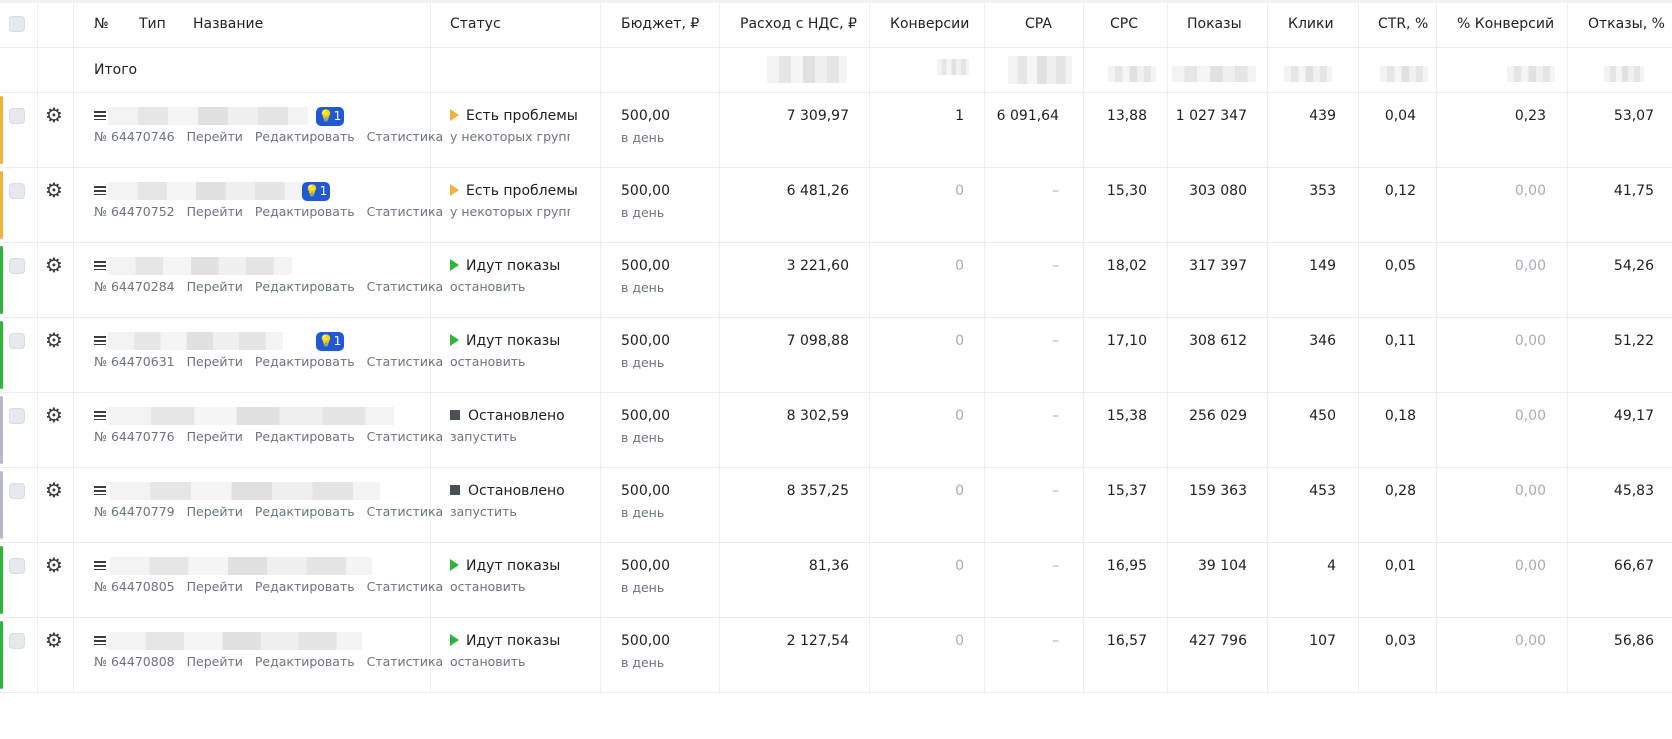  I want to click on header-cpa: CPA, so click(1038, 24).